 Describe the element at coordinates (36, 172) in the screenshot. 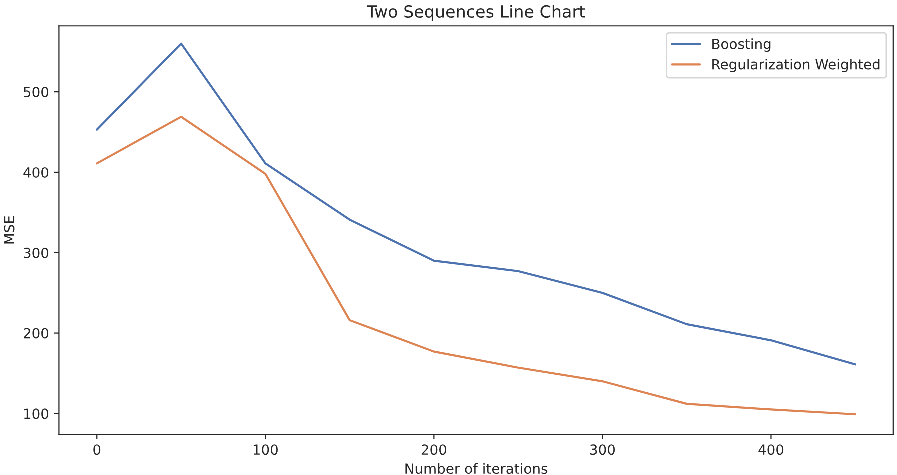

I see `y-tick-label: 400` at that location.